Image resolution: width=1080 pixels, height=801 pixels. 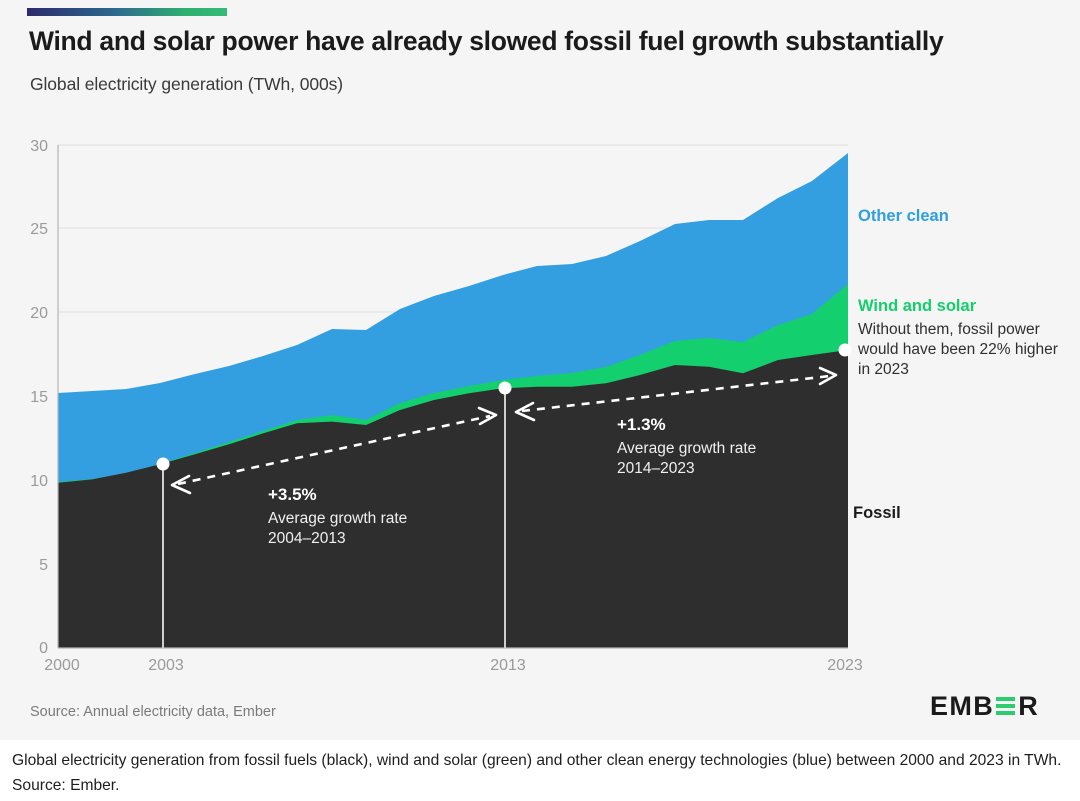 What do you see at coordinates (62, 663) in the screenshot?
I see `svg-text: 2000` at bounding box center [62, 663].